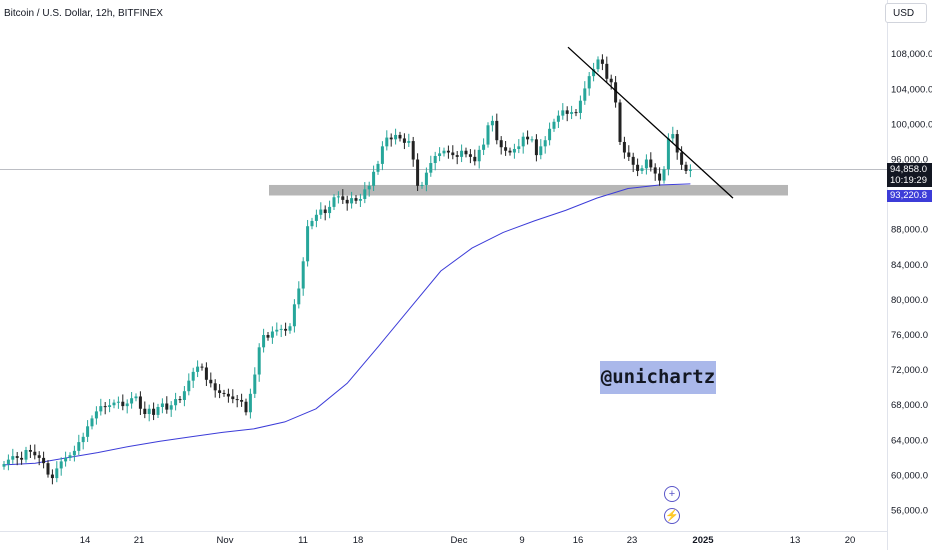 The height and width of the screenshot is (550, 932). Describe the element at coordinates (909, 370) in the screenshot. I see `price-axis-label: 72,000.0` at that location.